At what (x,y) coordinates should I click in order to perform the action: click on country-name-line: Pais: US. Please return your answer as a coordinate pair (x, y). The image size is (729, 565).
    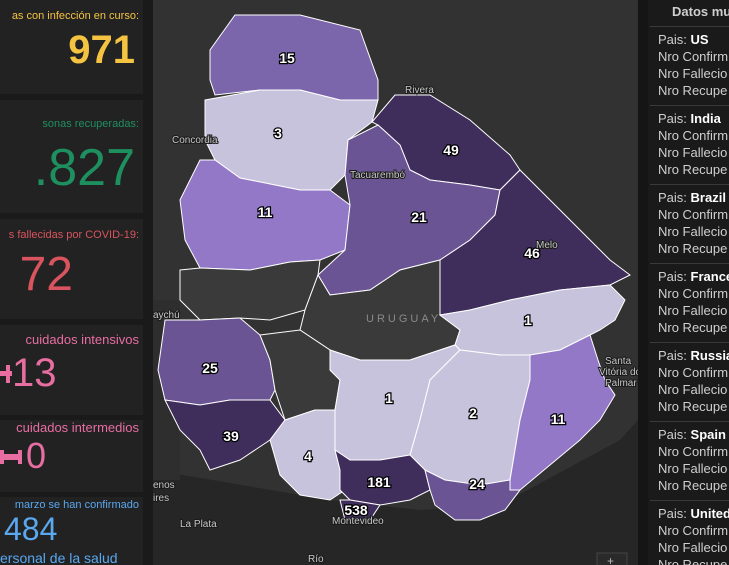
    Looking at the image, I should click on (689, 39).